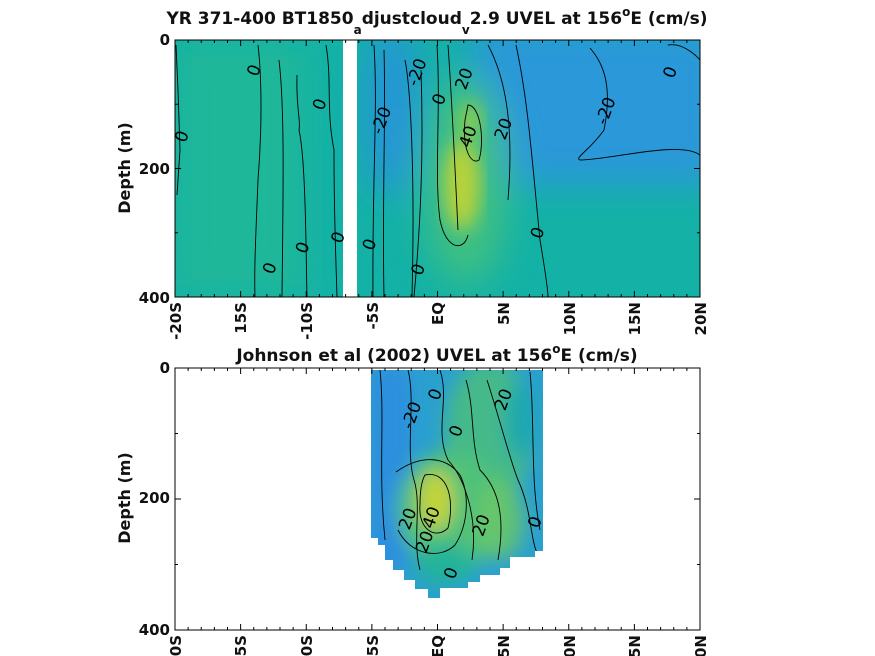 This screenshot has height=656, width=875. What do you see at coordinates (154, 630) in the screenshot?
I see `bottom-y-tick-400: 400` at bounding box center [154, 630].